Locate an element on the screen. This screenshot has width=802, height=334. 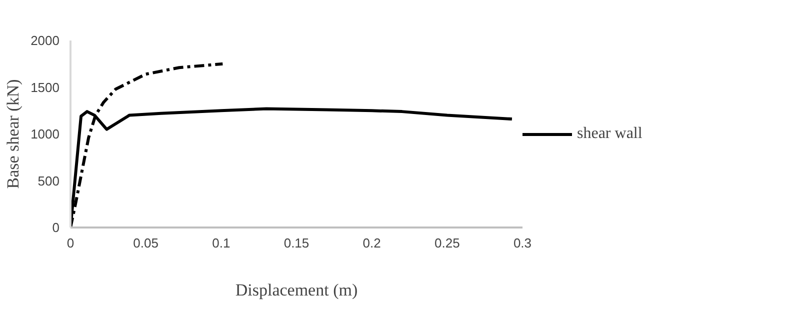
y-tick-label: 2000 is located at coordinates (45, 40).